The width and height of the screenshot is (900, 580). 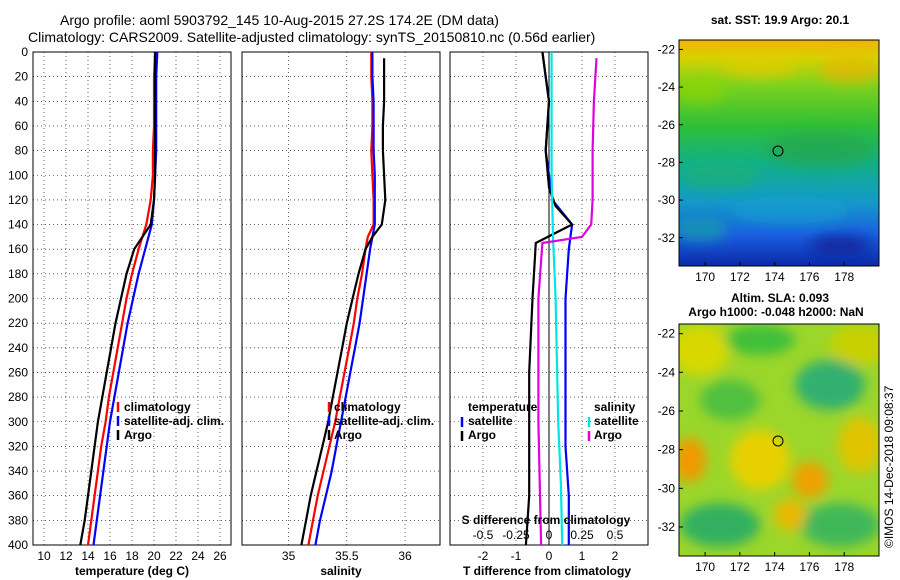 What do you see at coordinates (18, 274) in the screenshot?
I see `depth-tick-label: 180` at bounding box center [18, 274].